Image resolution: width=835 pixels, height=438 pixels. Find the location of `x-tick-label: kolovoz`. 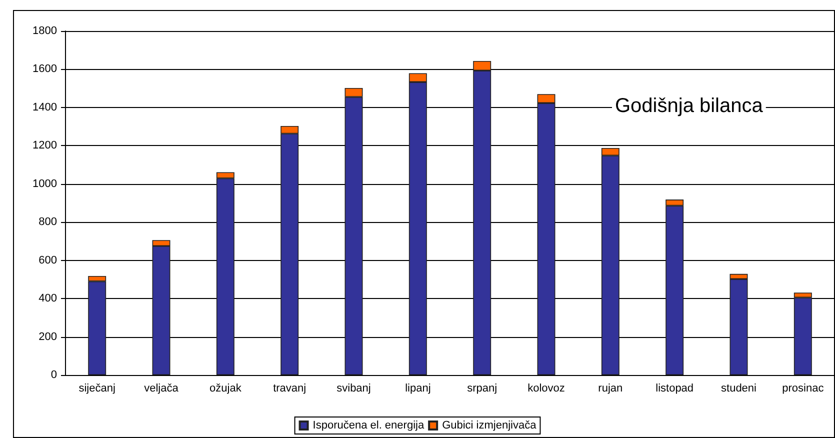

x-tick-label: kolovoz is located at coordinates (546, 388).